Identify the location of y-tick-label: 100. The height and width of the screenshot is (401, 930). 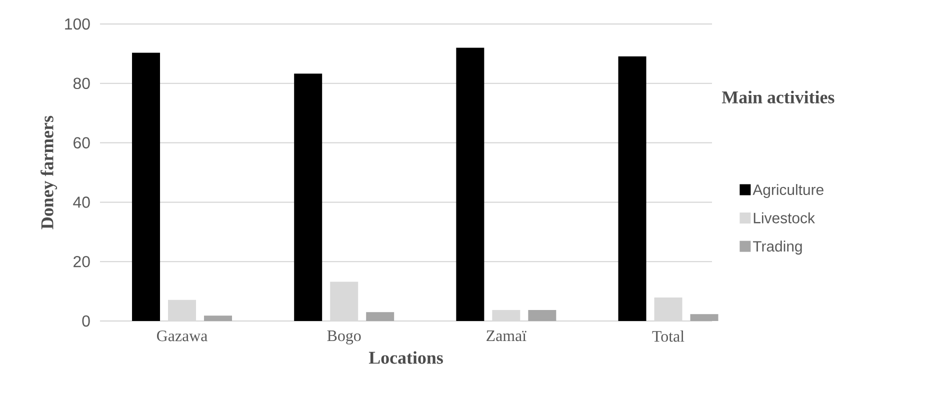
(77, 24).